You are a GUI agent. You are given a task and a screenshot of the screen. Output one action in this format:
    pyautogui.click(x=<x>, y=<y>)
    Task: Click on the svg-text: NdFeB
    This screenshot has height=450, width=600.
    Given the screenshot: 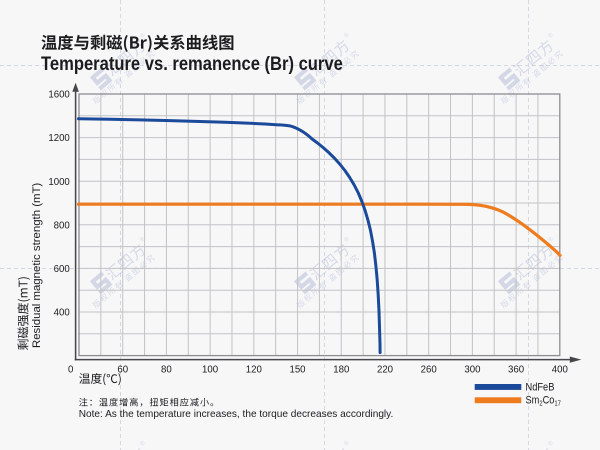 What is the action you would take?
    pyautogui.click(x=540, y=388)
    